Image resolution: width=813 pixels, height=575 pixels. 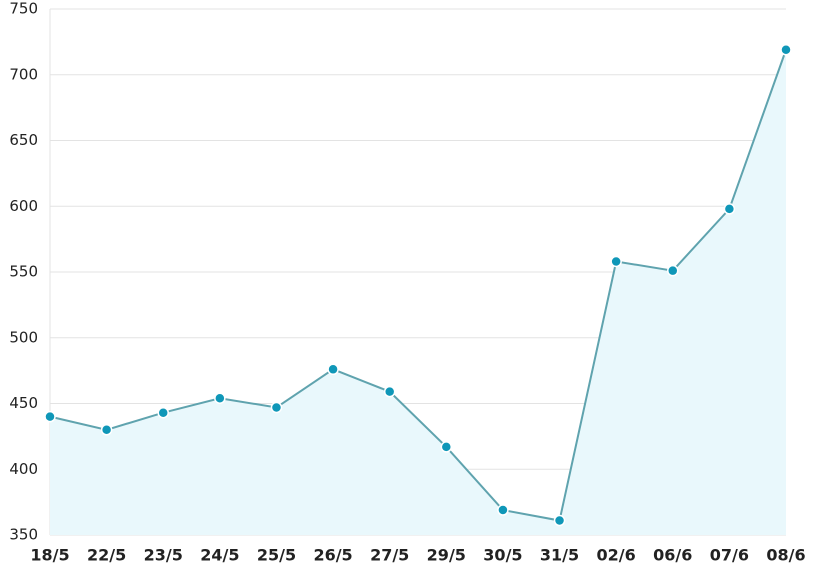 I want to click on y-tick-label: 400, so click(x=23, y=469).